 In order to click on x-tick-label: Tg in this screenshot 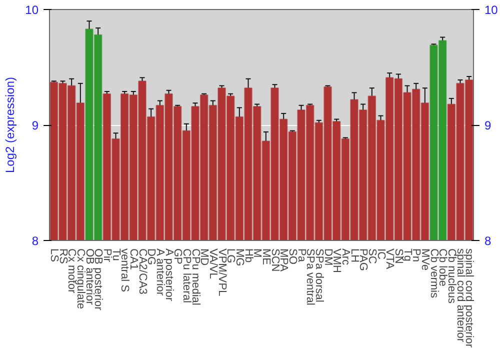, I will do `click(407, 255)`.